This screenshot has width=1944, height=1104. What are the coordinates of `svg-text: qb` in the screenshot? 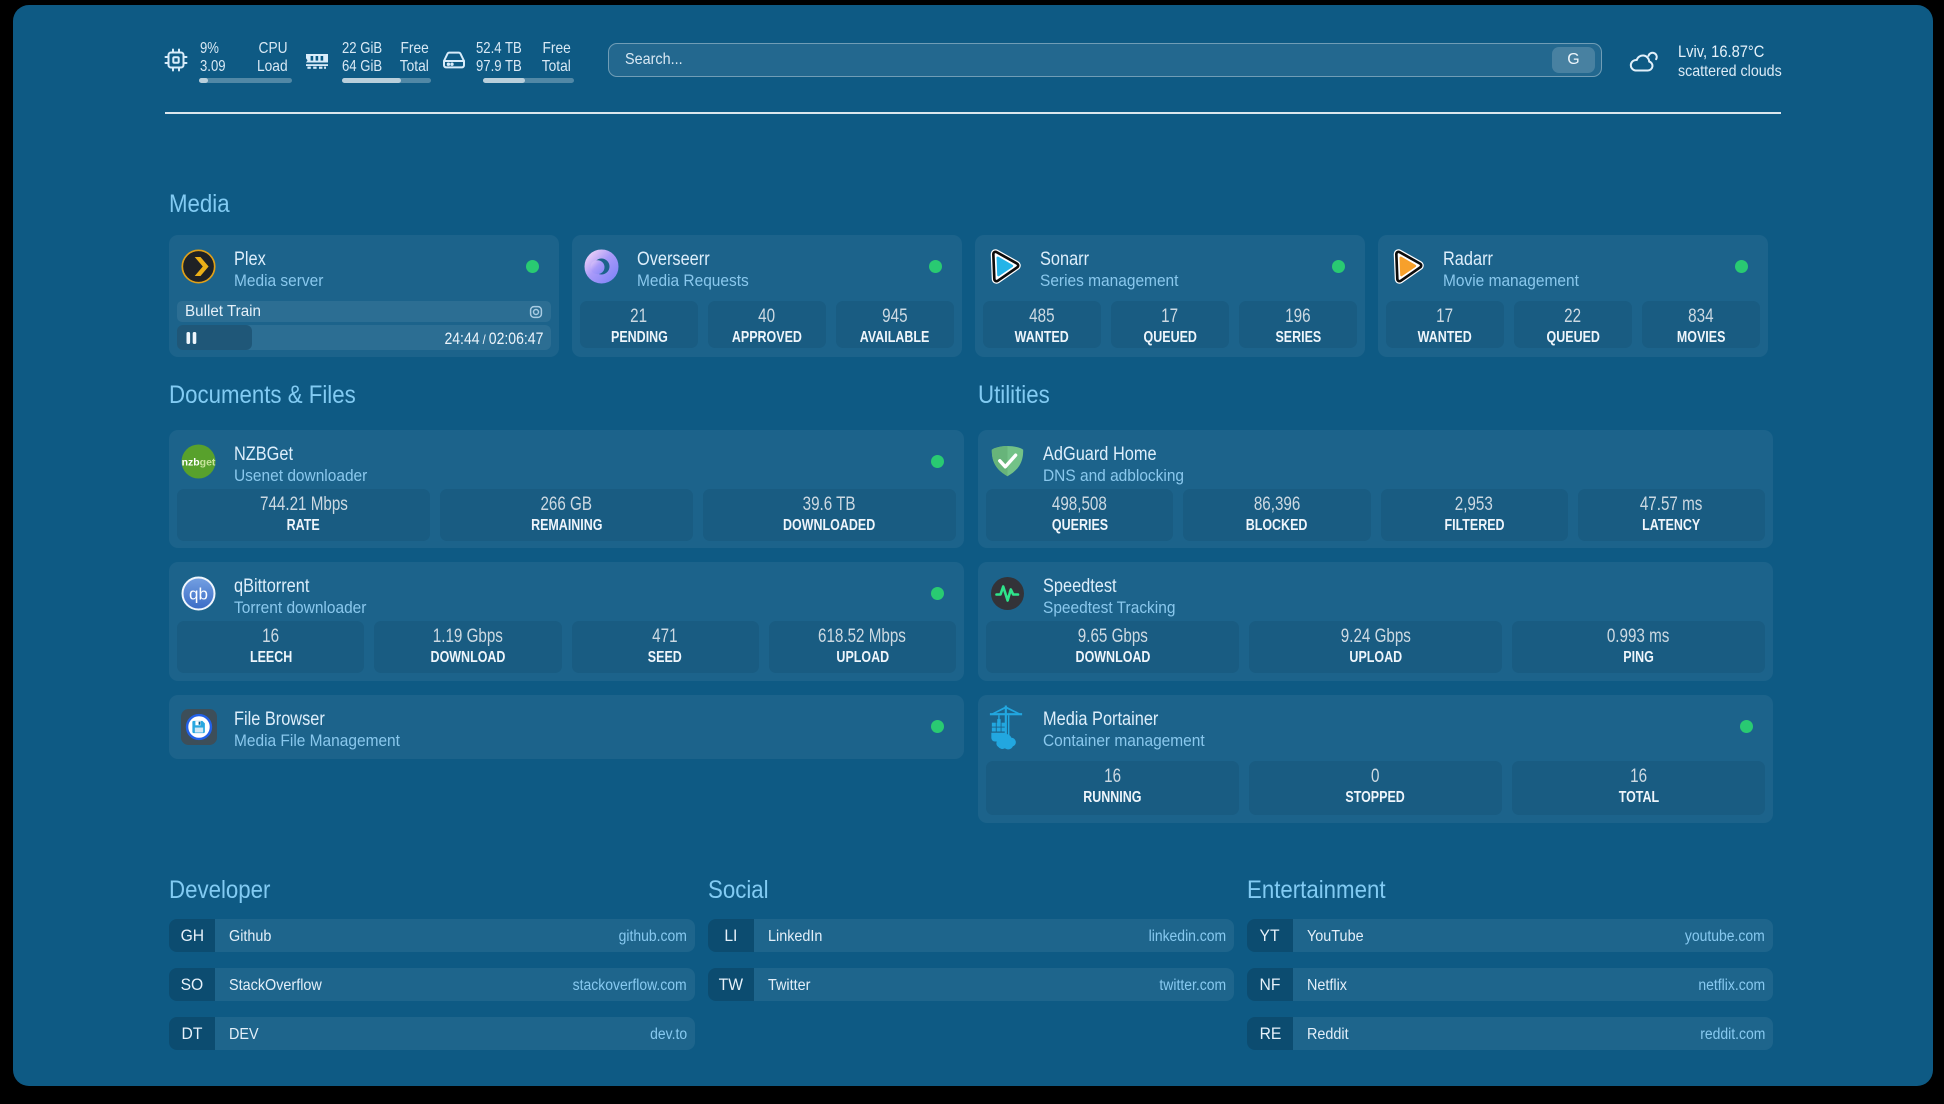 It's located at (198, 594).